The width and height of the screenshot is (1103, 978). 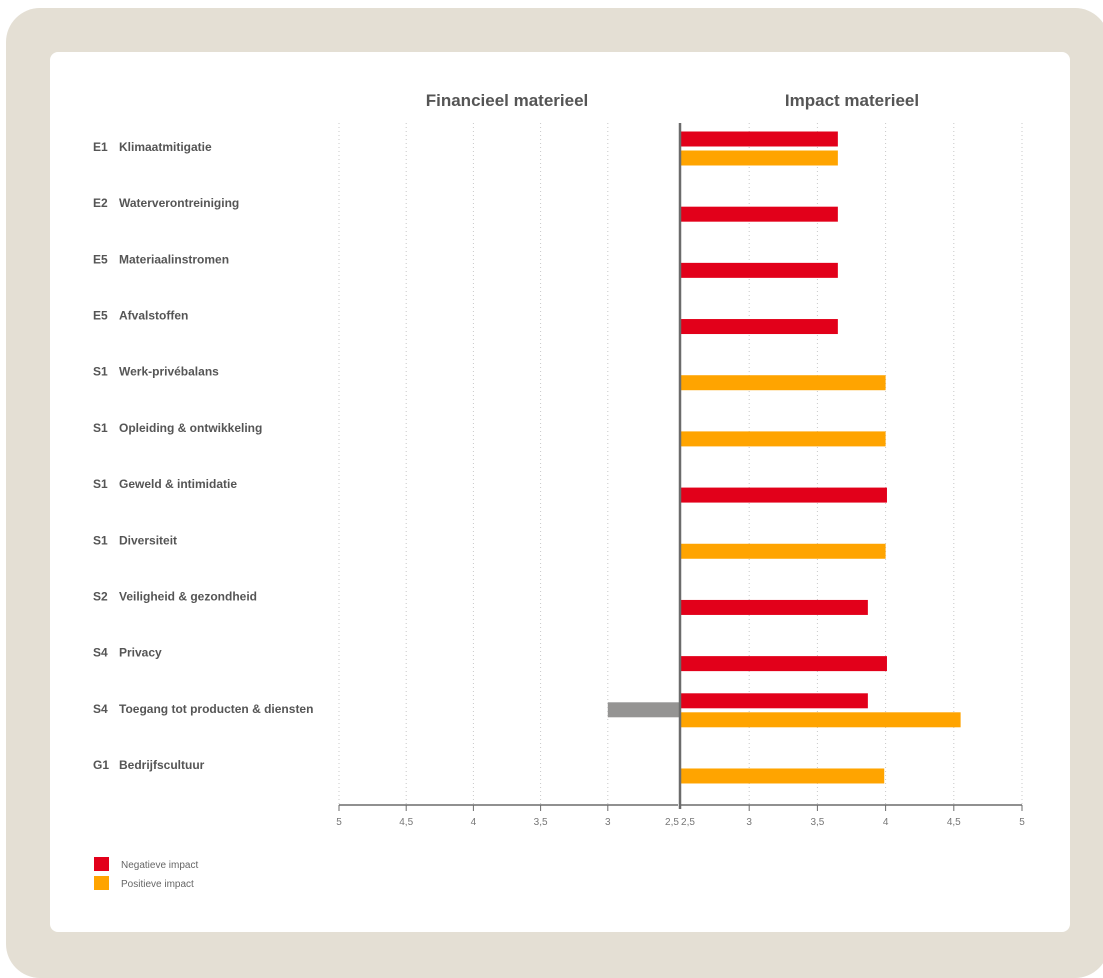 What do you see at coordinates (179, 203) in the screenshot?
I see `row-label: Waterverontreiniging` at bounding box center [179, 203].